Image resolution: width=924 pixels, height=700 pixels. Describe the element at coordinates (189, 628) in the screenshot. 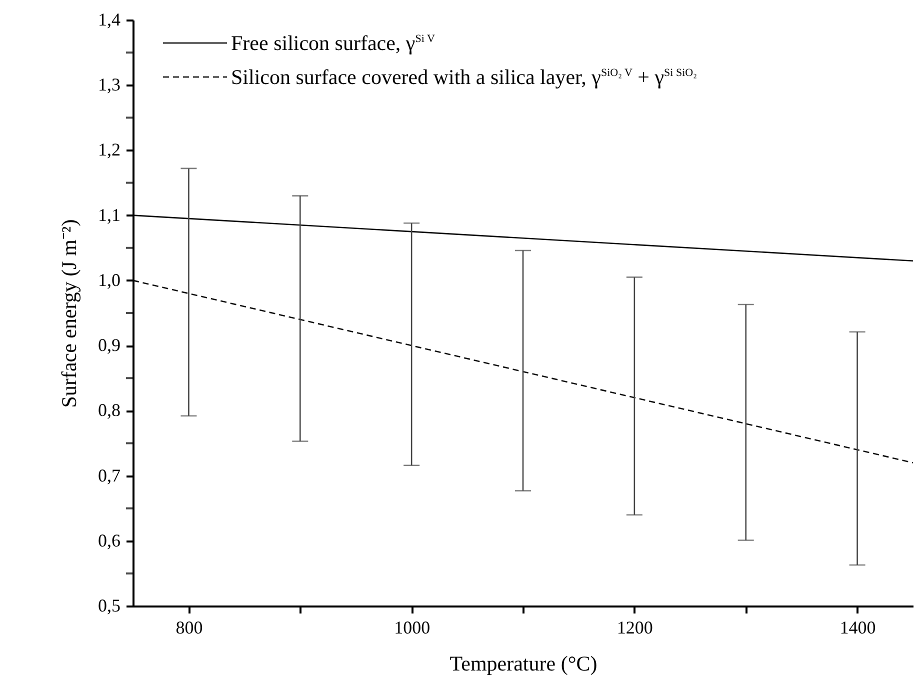

I see `x-tick-label: 800` at that location.